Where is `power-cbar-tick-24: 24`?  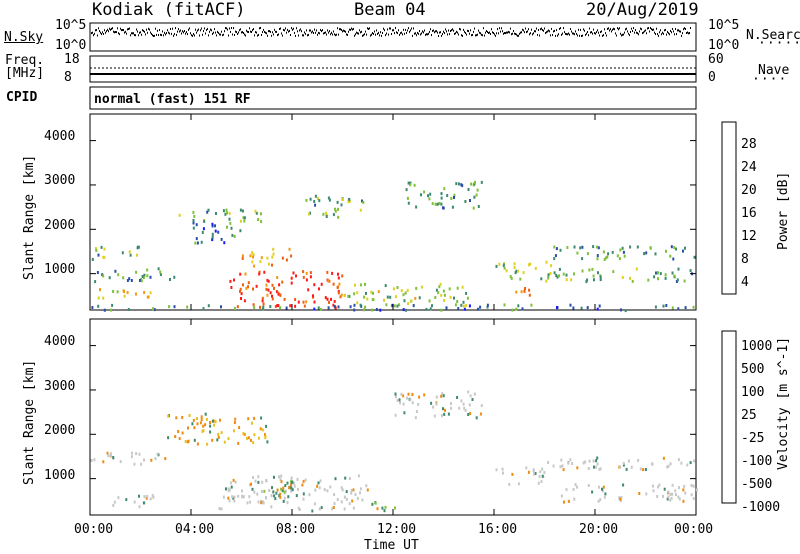 power-cbar-tick-24: 24 is located at coordinates (749, 167).